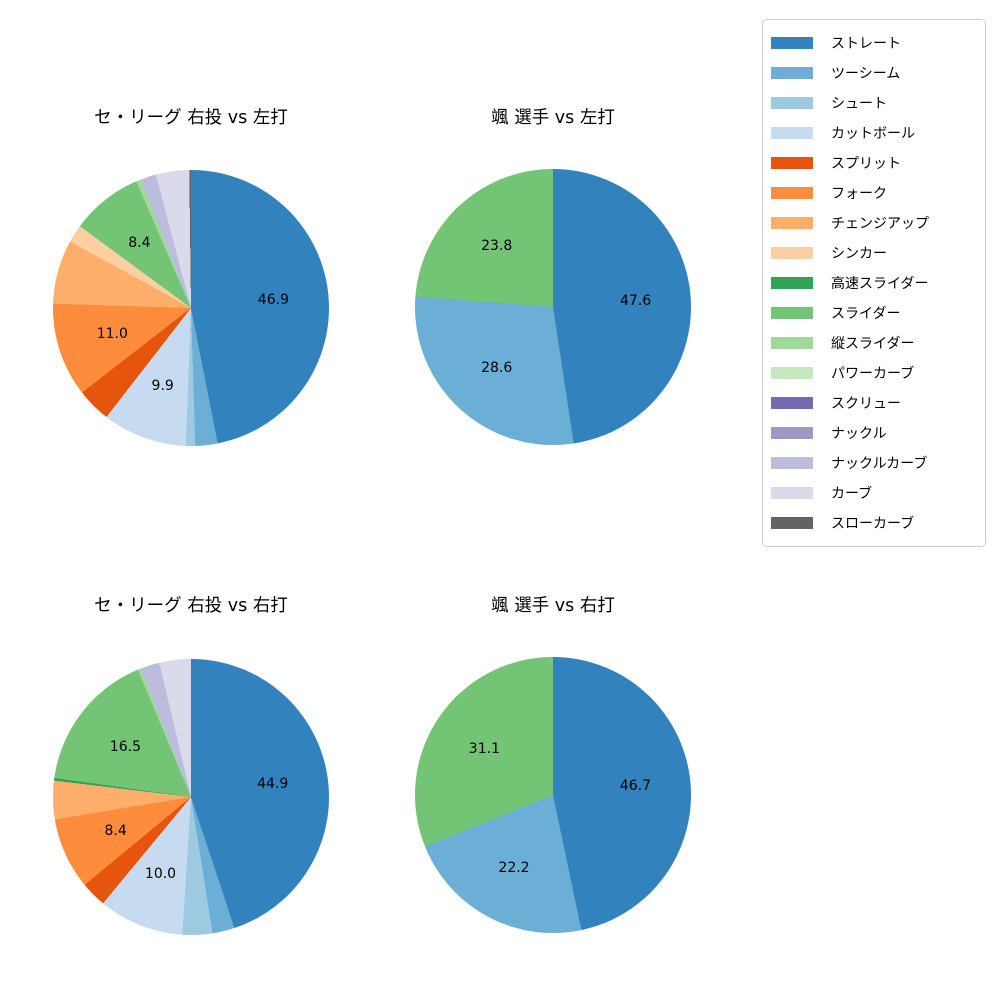 The height and width of the screenshot is (1000, 1000). I want to click on legend-item: フォーク, so click(875, 193).